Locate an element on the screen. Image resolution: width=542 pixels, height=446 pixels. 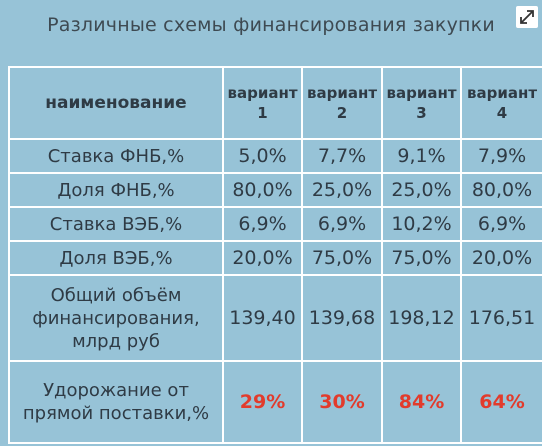
cell-value: 9,1% is located at coordinates (421, 156).